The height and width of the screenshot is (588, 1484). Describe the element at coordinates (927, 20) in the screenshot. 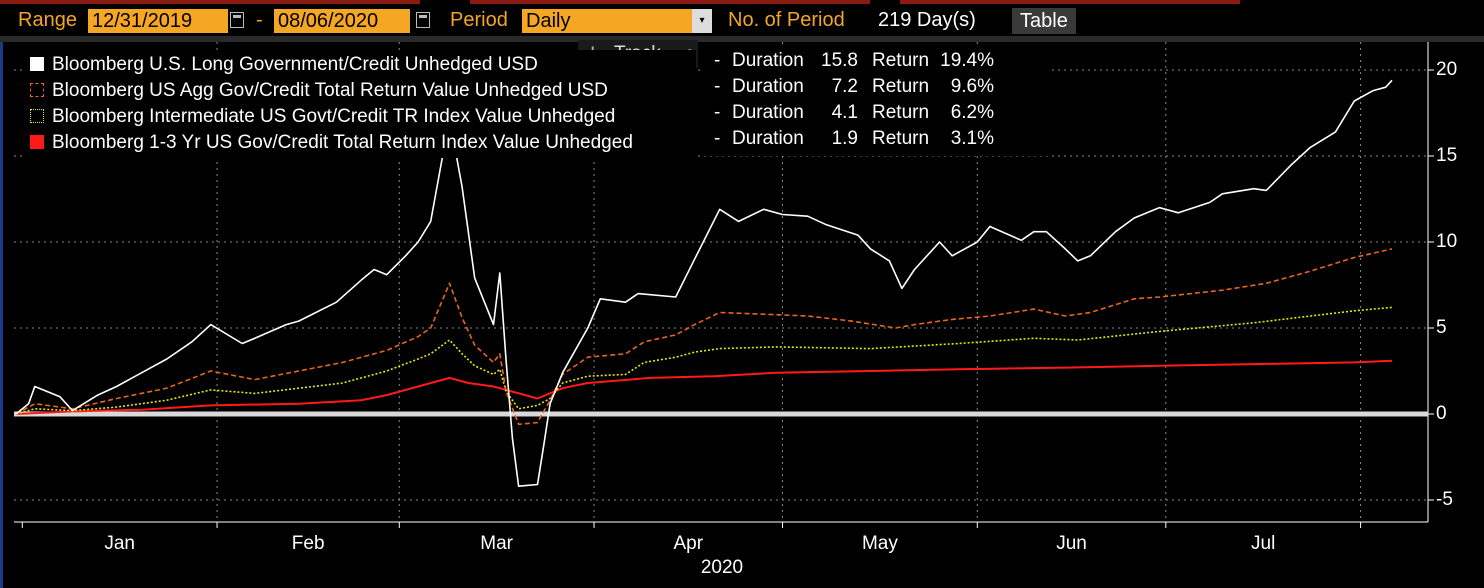

I see `num-period-value: 219 Day(s)` at that location.